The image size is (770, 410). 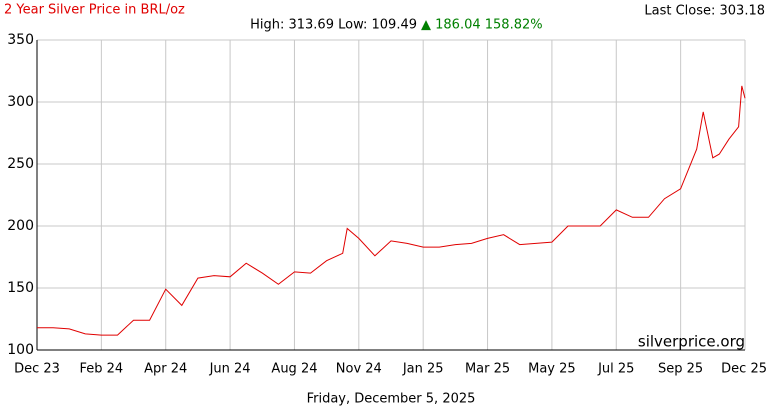 I want to click on y-tick-label: 100, so click(x=20, y=350).